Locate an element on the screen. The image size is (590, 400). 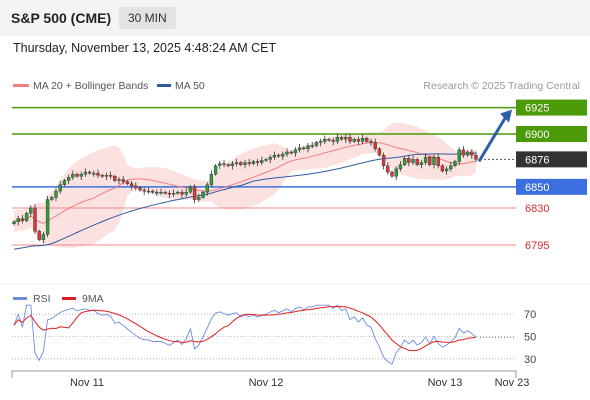
level-label-6830: 6830 is located at coordinates (537, 209).